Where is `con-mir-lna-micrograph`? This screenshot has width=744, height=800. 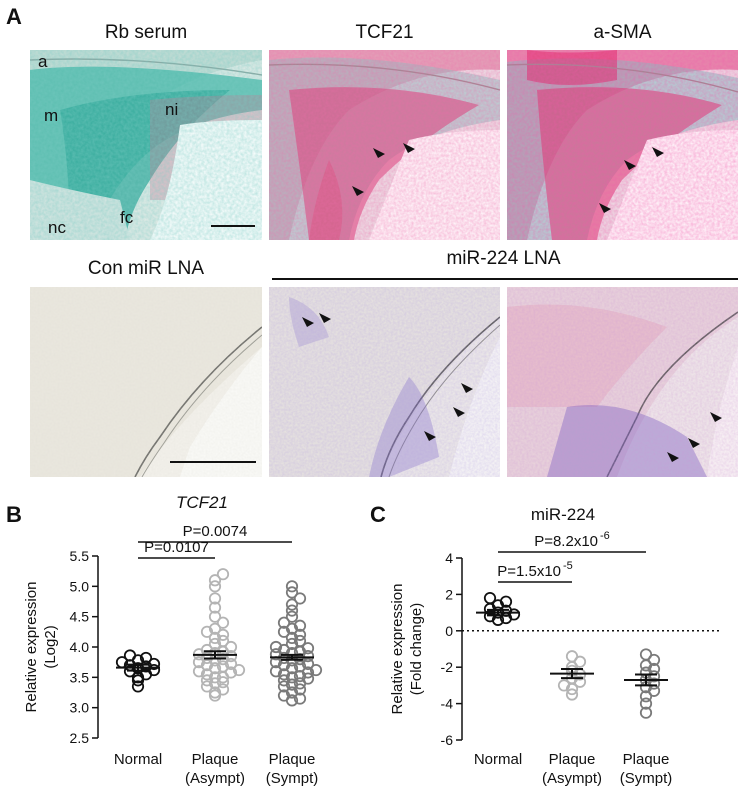 con-mir-lna-micrograph is located at coordinates (146, 382).